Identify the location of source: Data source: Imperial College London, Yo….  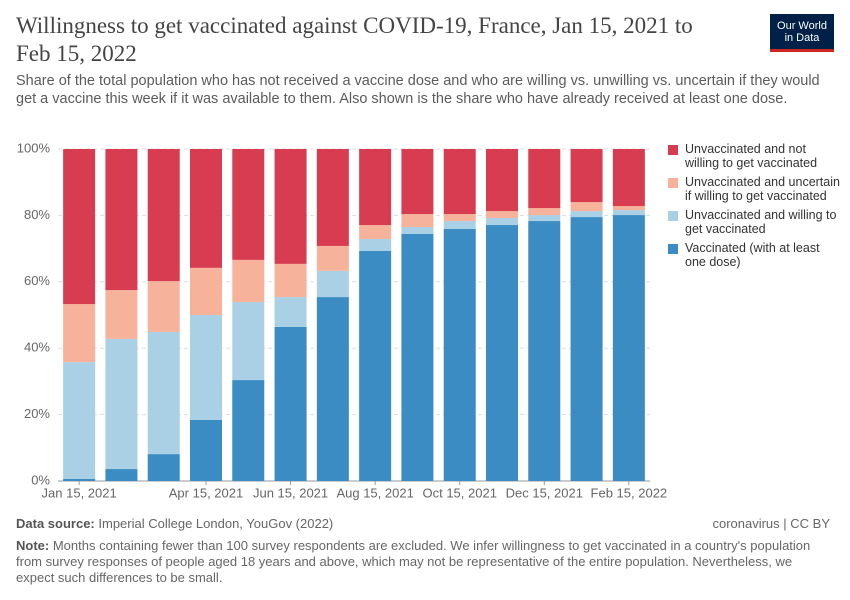
(174, 523).